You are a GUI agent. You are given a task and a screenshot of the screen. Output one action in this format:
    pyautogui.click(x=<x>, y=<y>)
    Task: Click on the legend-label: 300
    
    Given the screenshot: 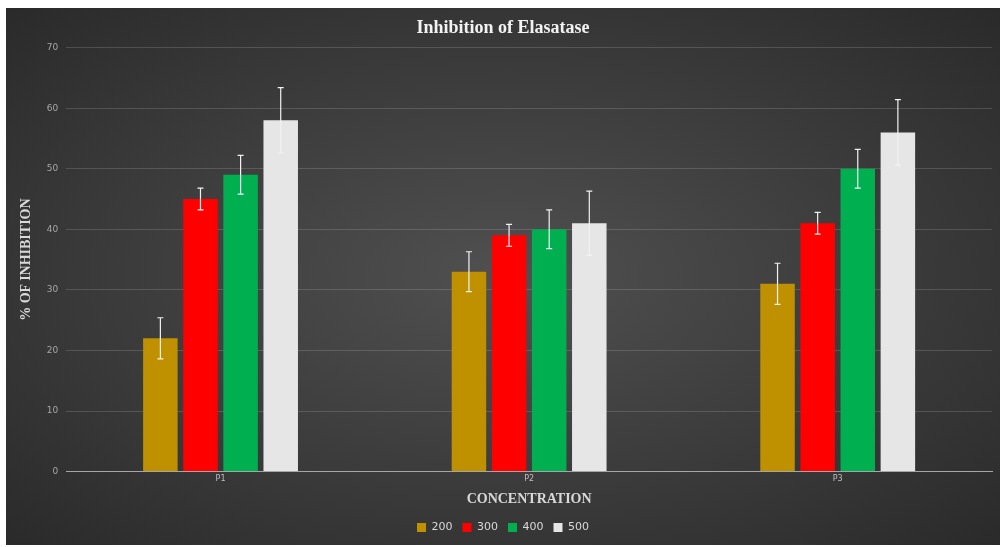 What is the action you would take?
    pyautogui.click(x=487, y=527)
    